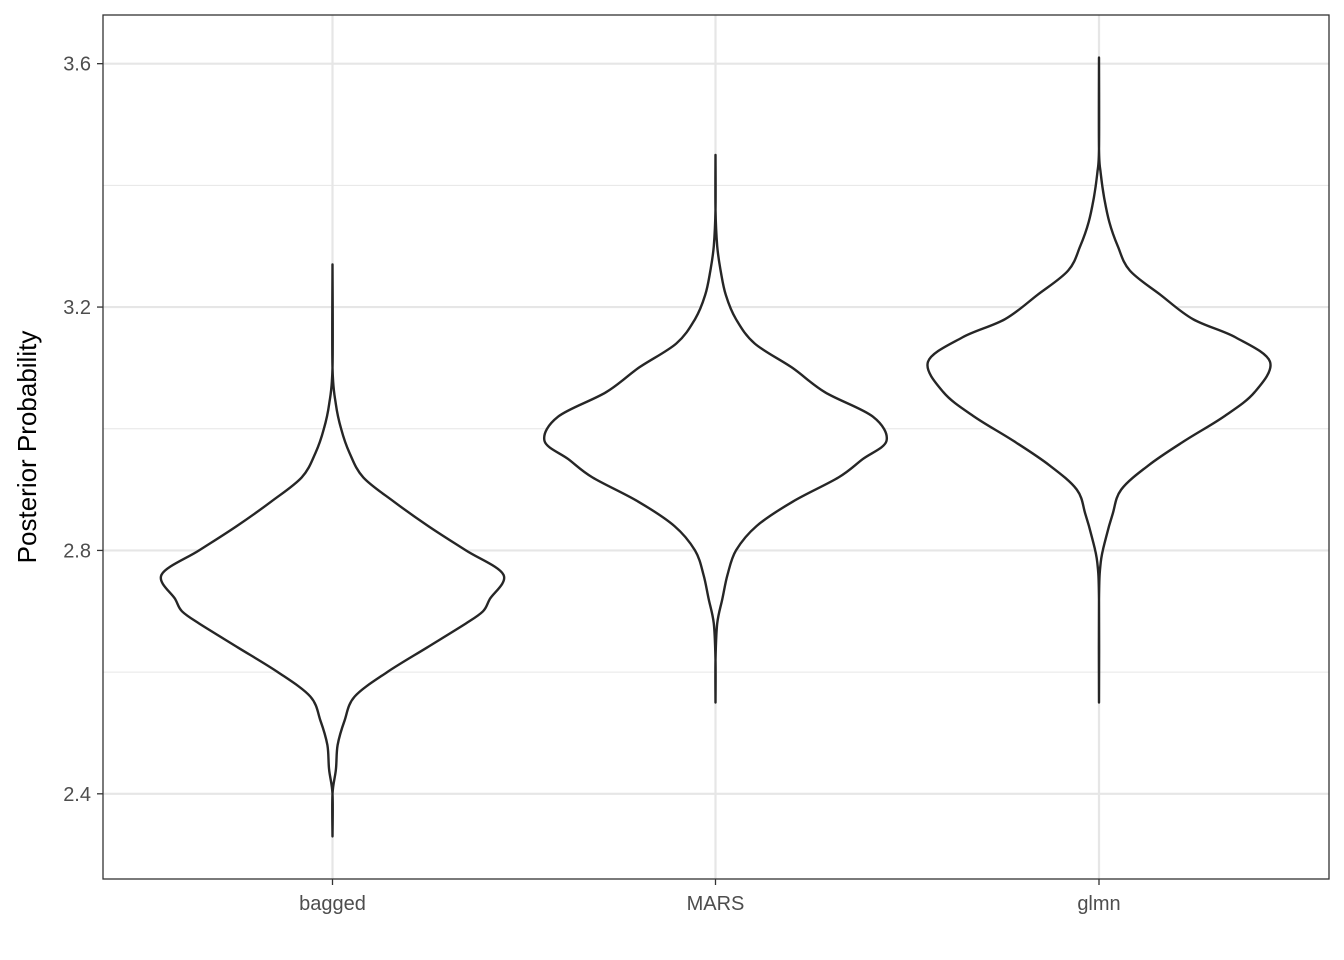 Image resolution: width=1344 pixels, height=960 pixels. Describe the element at coordinates (77, 795) in the screenshot. I see `y-tick-label: 2.4` at that location.